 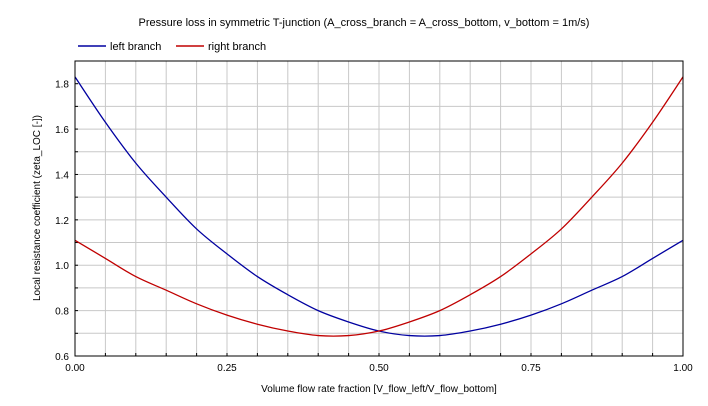 I want to click on y-tick-label: 1.8, so click(x=62, y=85).